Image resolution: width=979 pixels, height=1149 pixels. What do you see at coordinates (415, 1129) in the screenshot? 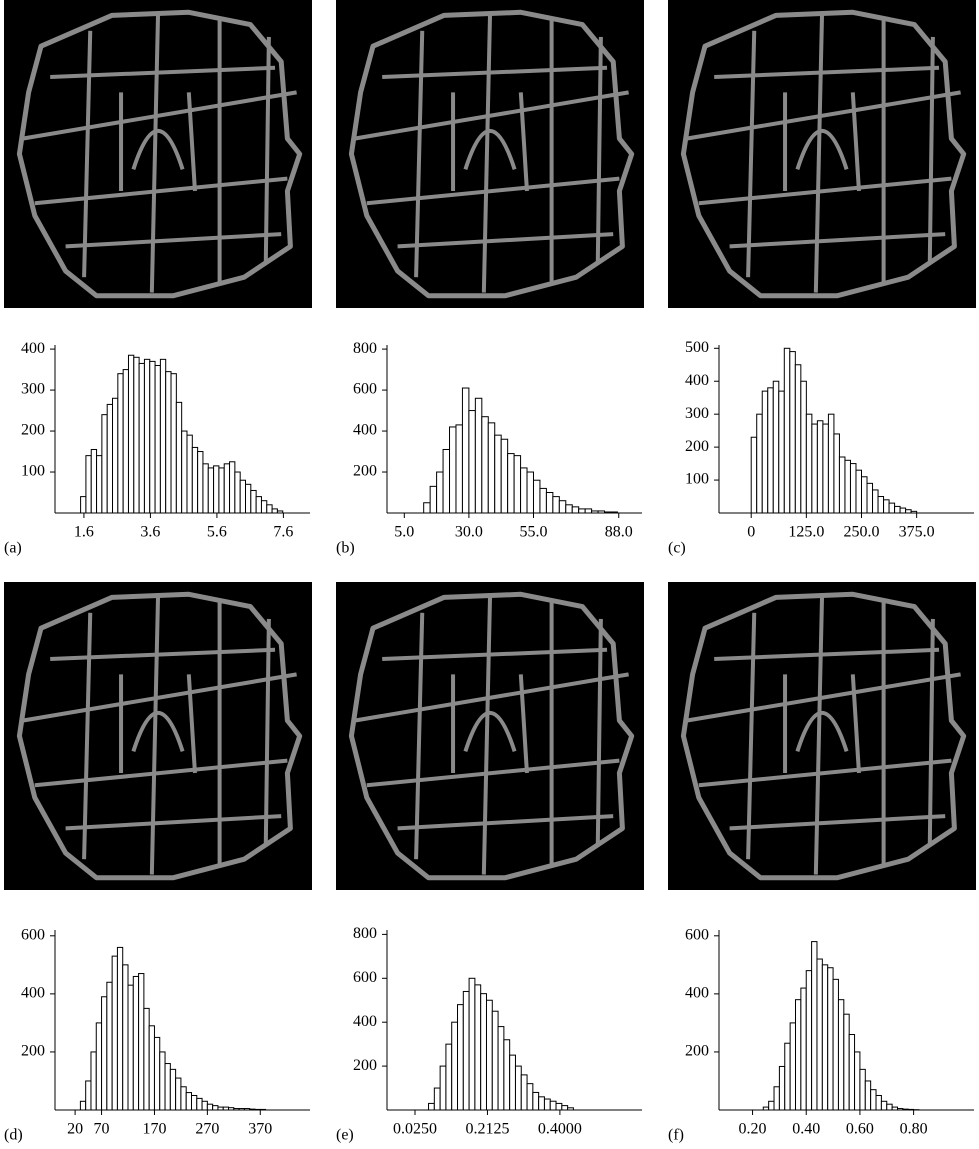
I see `x-tick-label: 0.0250` at bounding box center [415, 1129].